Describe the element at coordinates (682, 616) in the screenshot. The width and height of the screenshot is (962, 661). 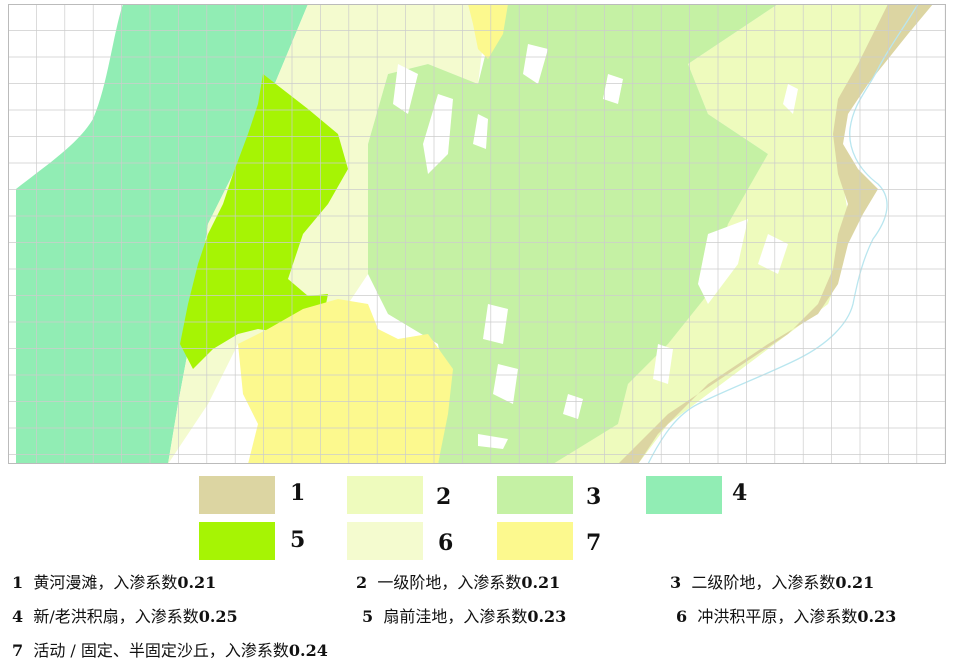
I see `description-6-num: 6` at that location.